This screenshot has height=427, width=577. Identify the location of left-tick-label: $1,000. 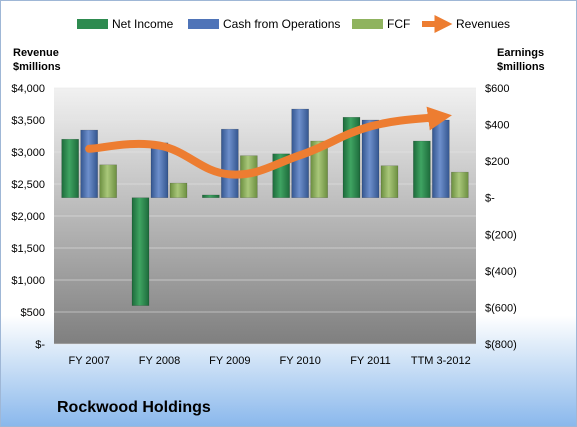
(28, 281).